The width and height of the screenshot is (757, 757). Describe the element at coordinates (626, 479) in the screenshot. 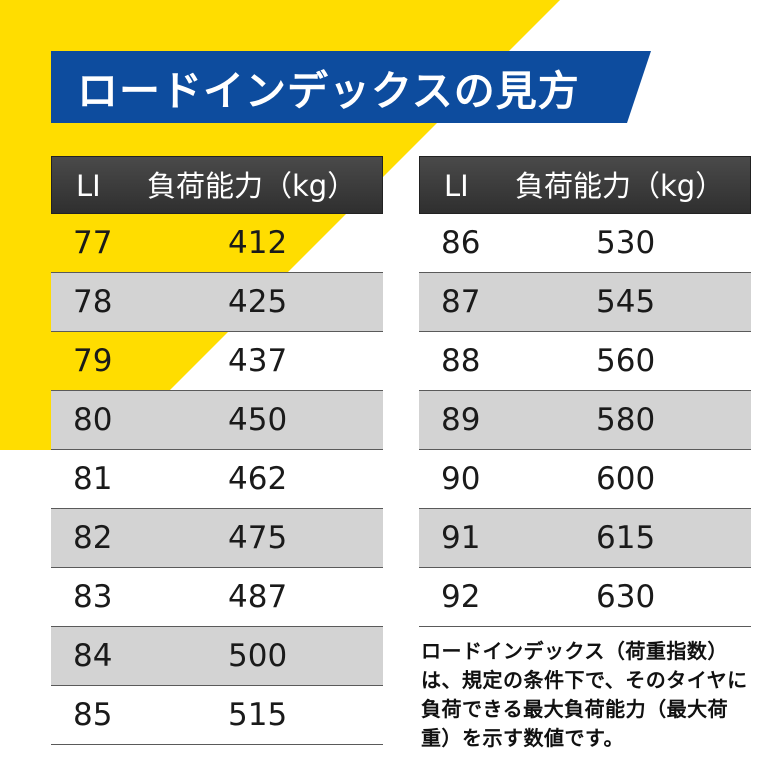

I see `capacity-cell: 600` at that location.